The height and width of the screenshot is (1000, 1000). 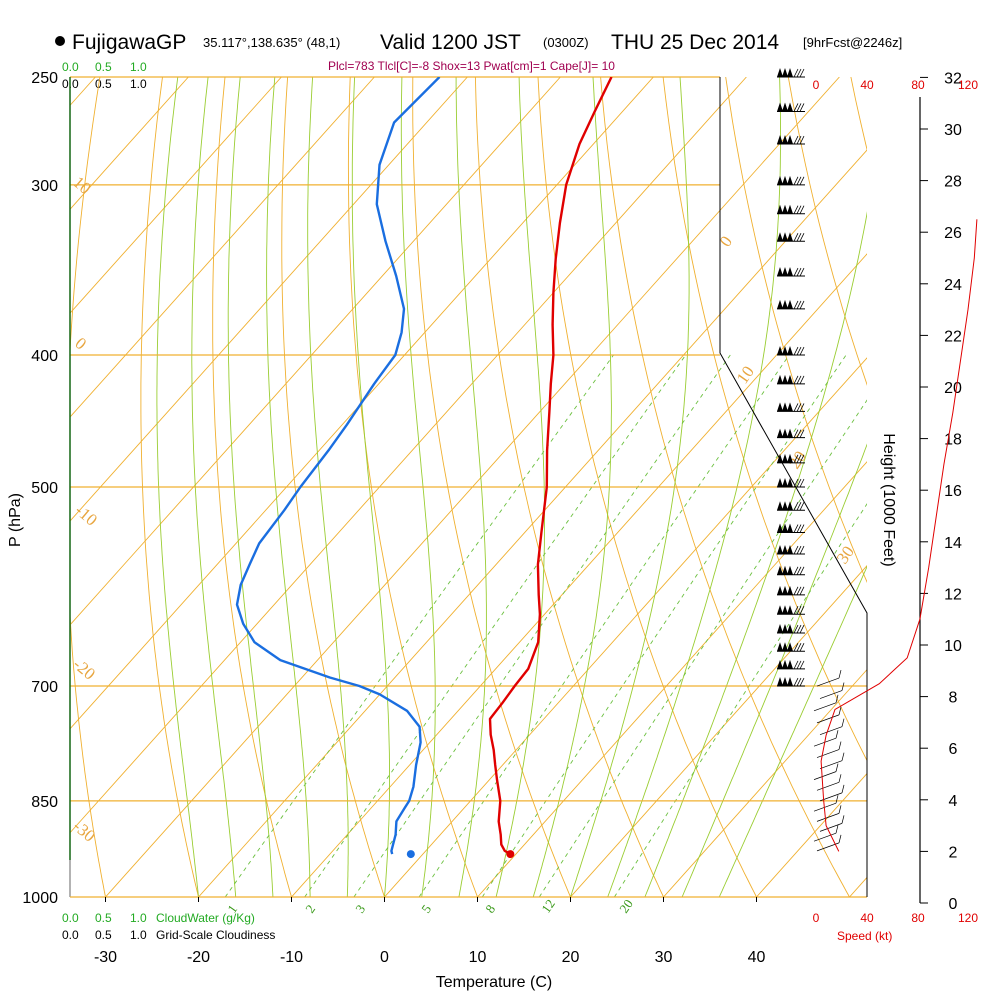 What do you see at coordinates (430, 931) in the screenshot?
I see `temperature-axis: -30 -20 -10 0 10 20 30 40` at bounding box center [430, 931].